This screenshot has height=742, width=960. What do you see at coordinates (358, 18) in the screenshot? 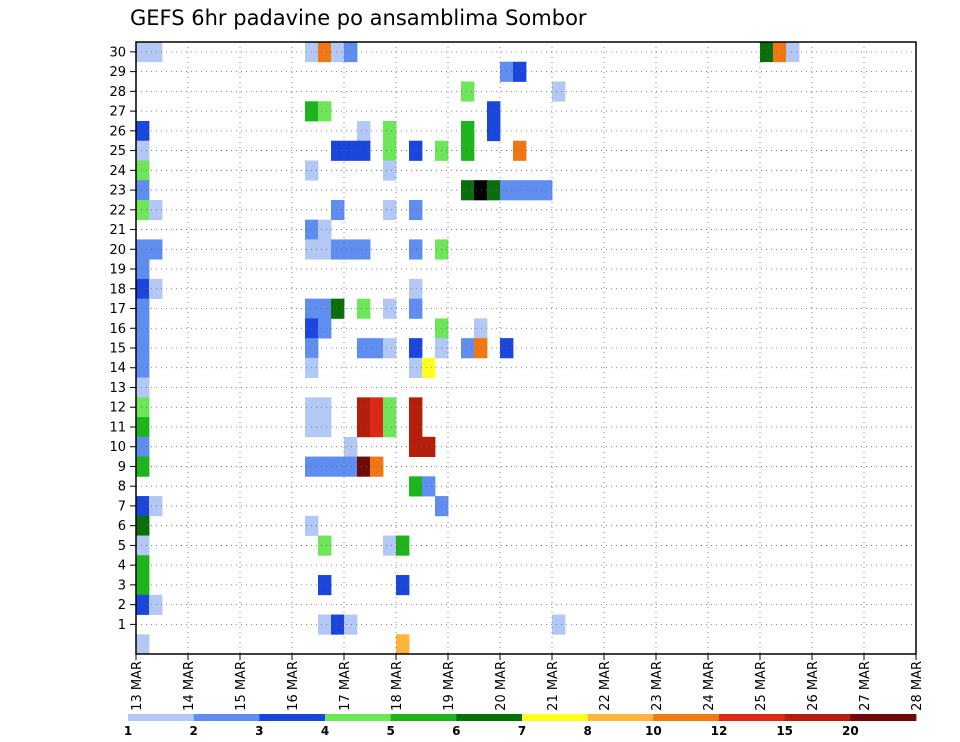
I see `chart-title: GEFS 6hr padavine po ansamblima Sombor` at bounding box center [358, 18].